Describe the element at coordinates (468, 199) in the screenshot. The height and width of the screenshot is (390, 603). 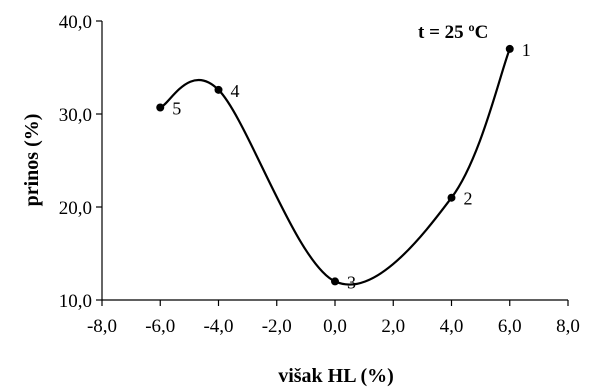
I see `point-label-2: 2` at that location.